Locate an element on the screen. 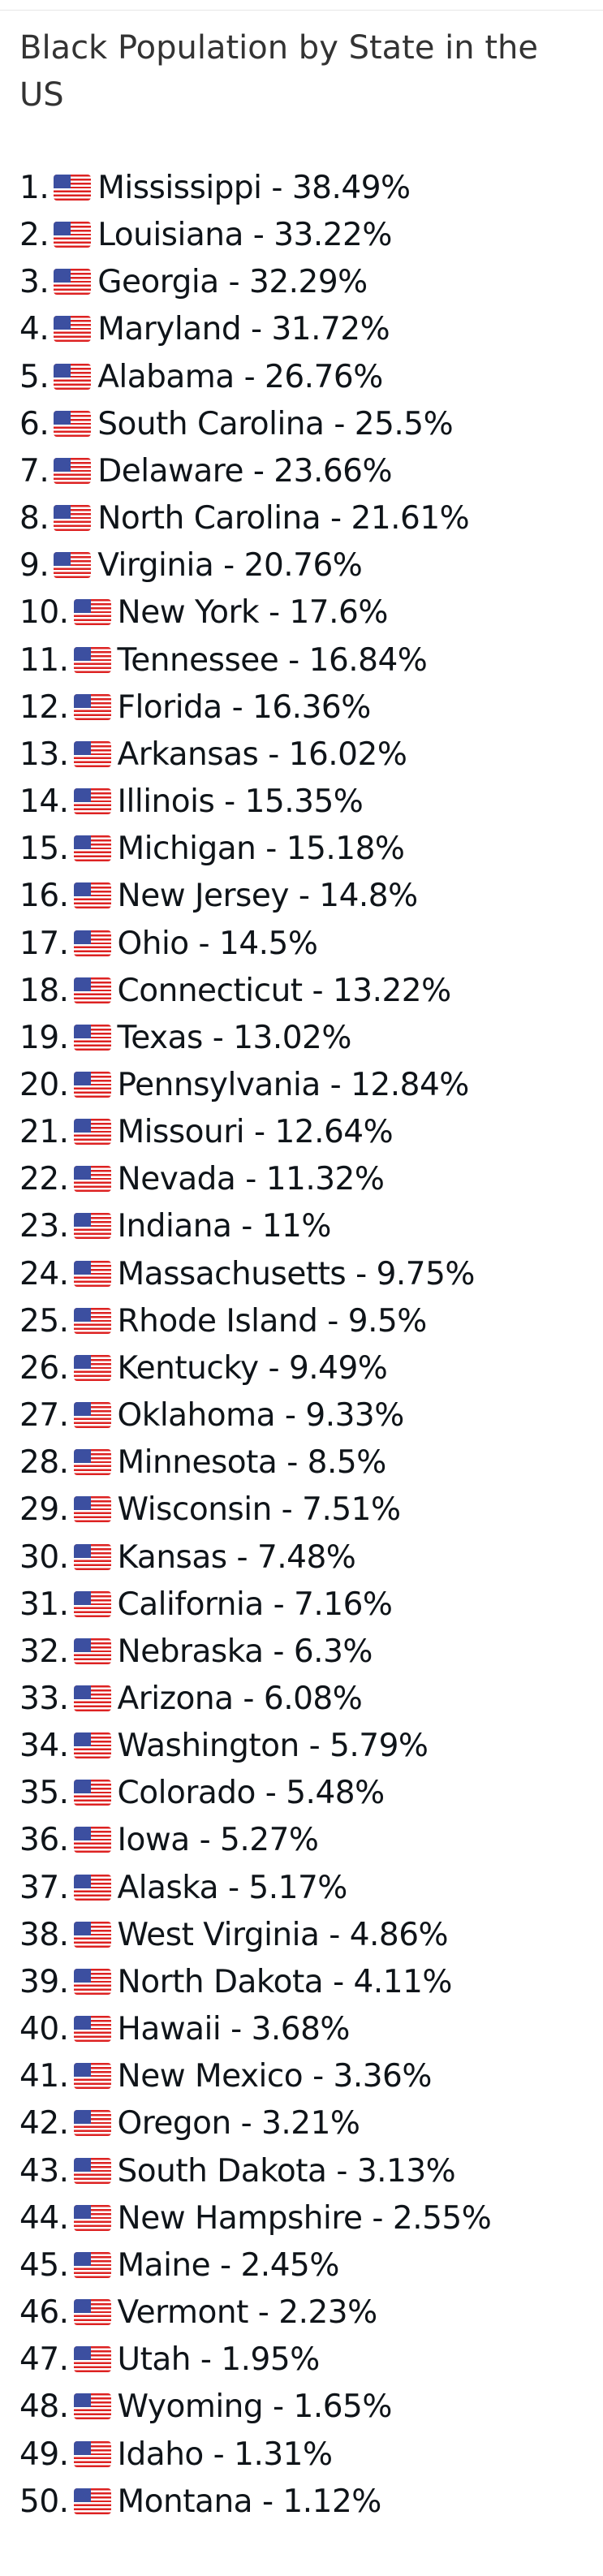 The width and height of the screenshot is (603, 2576). list-item: 2. Louisiana - 33.22% is located at coordinates (307, 235).